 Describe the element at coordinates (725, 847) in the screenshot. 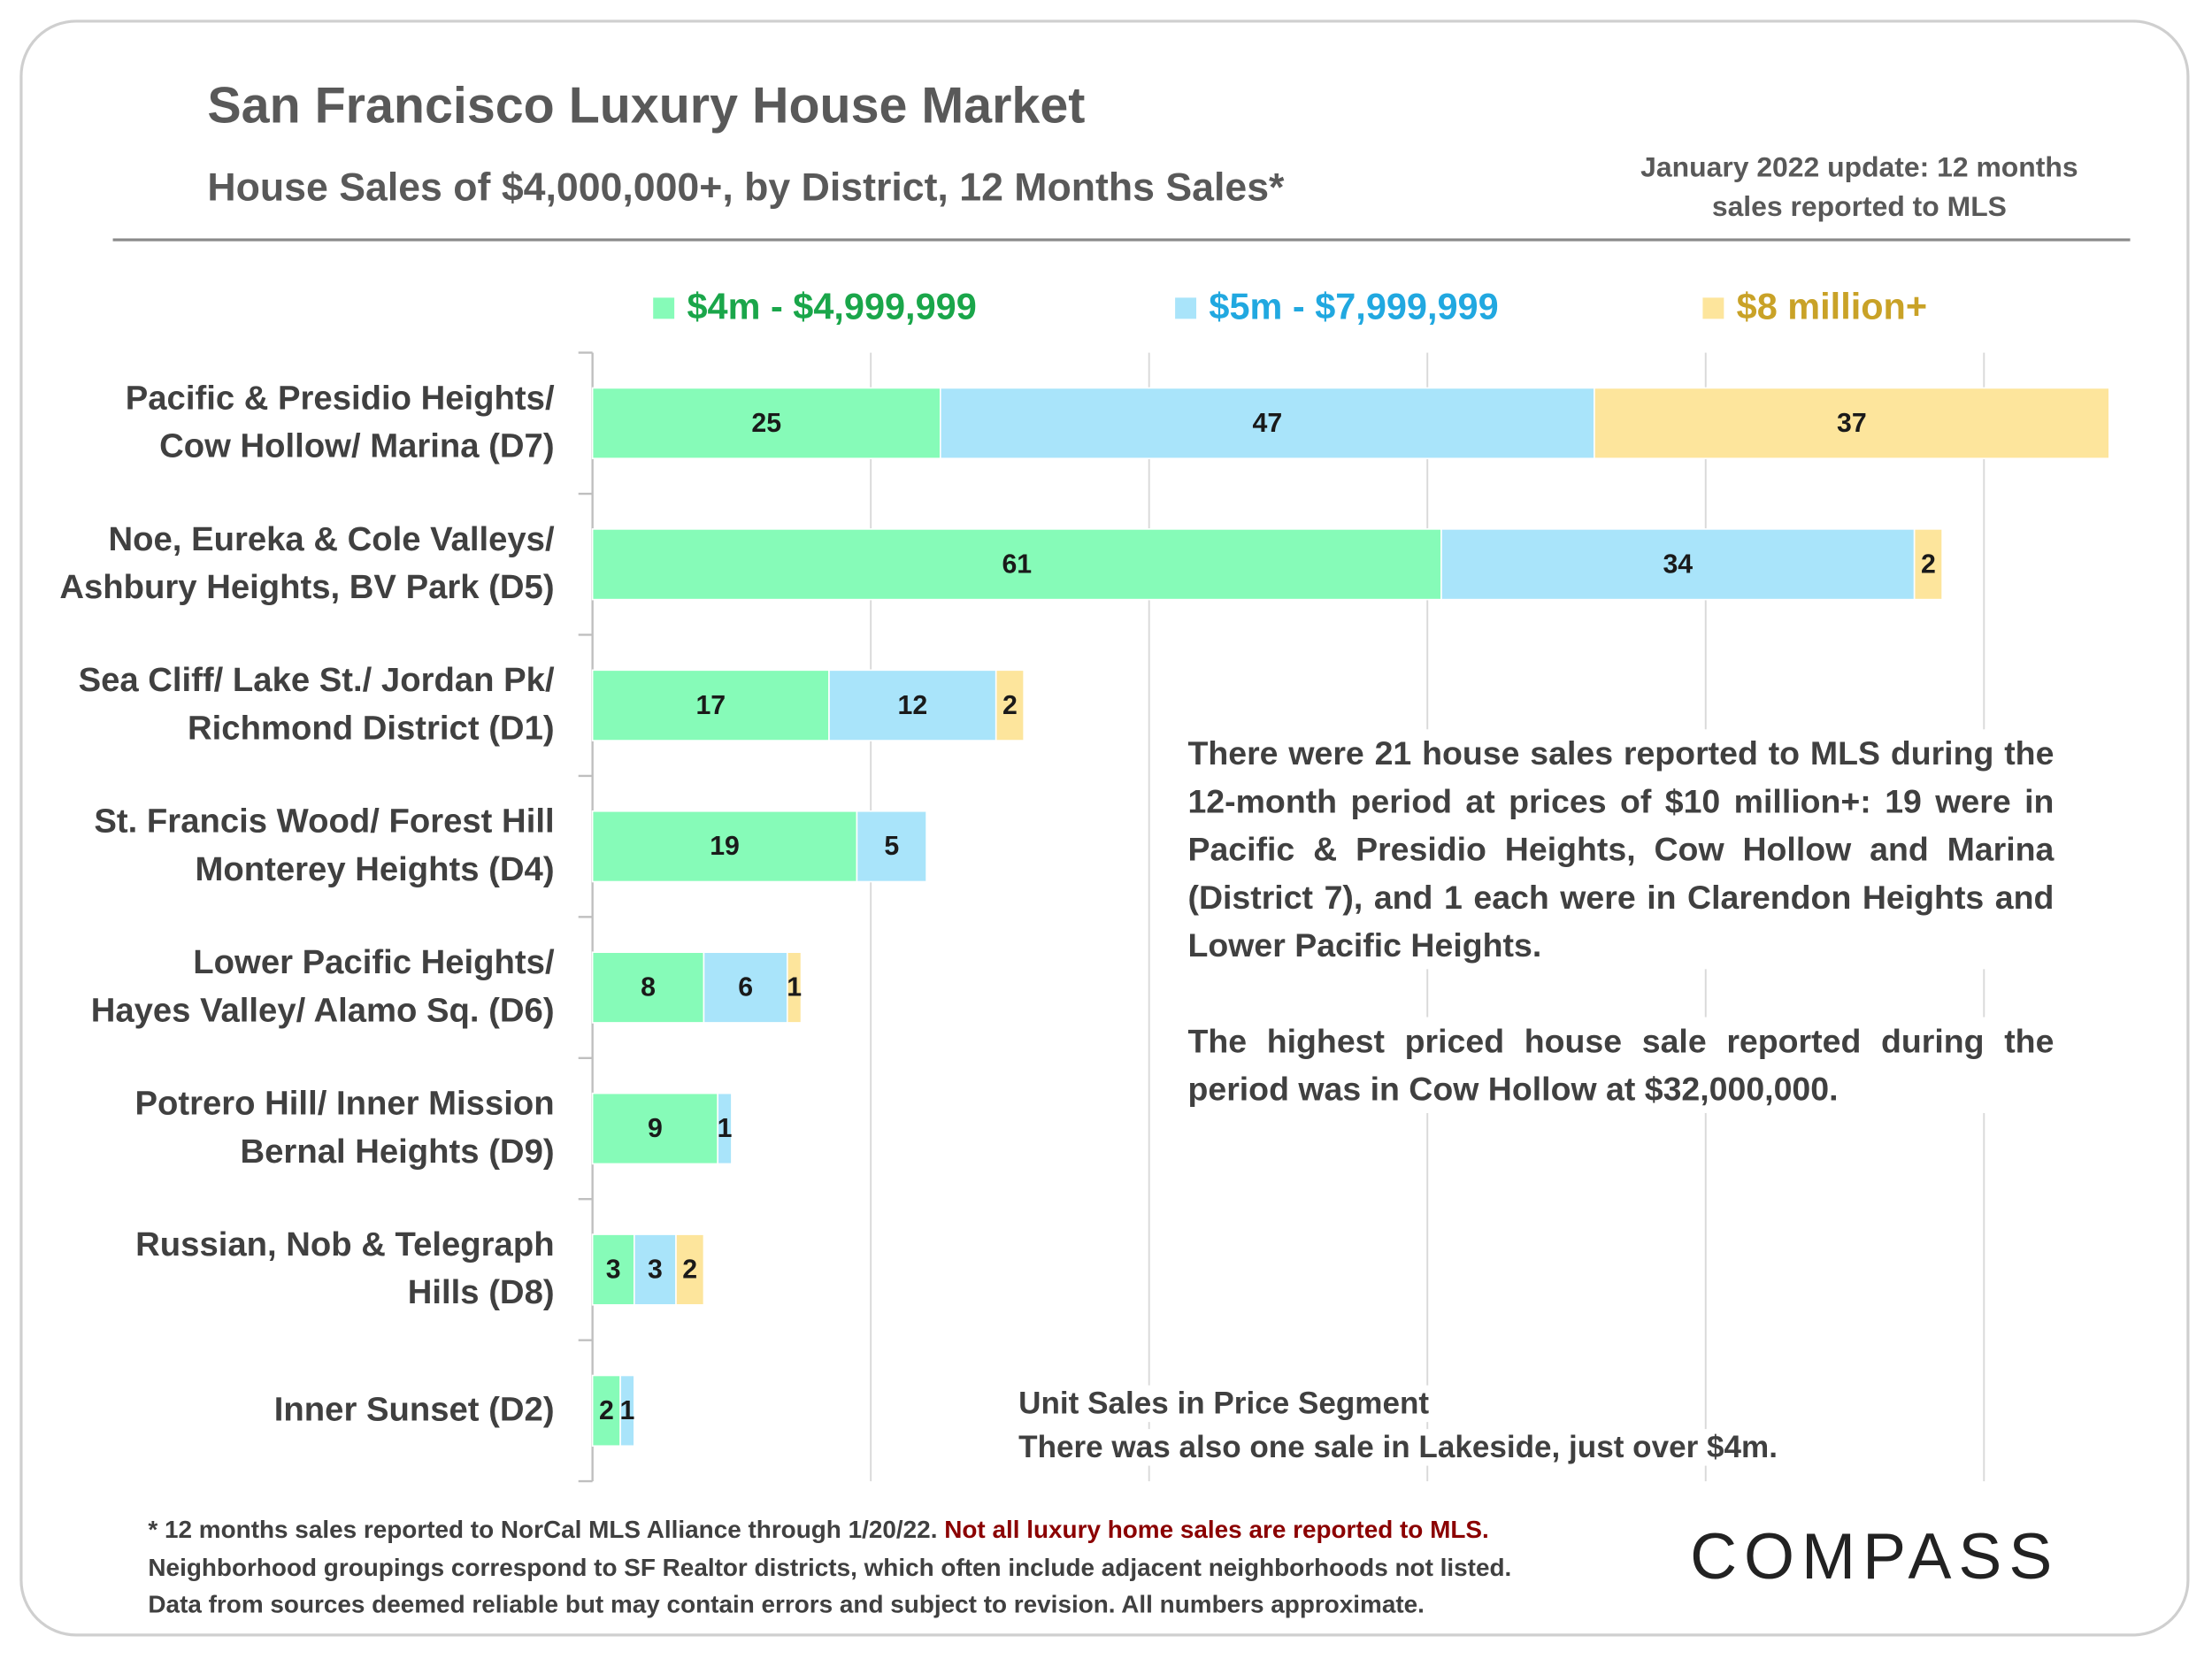

I see `data-label: 19` at that location.